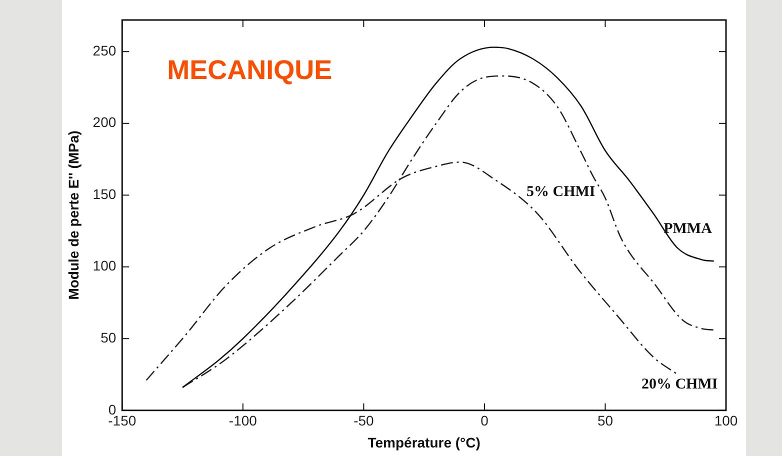 This screenshot has height=456, width=782. Describe the element at coordinates (249, 69) in the screenshot. I see `text: MECANIQUE` at that location.